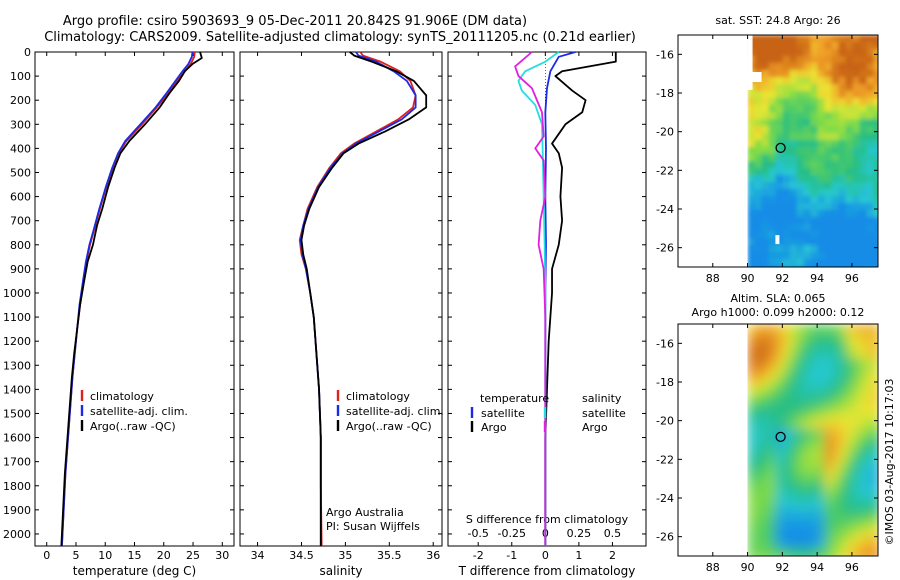 This screenshot has height=580, width=900. Describe the element at coordinates (665, 459) in the screenshot. I see `map-y-tick-label: -22` at that location.